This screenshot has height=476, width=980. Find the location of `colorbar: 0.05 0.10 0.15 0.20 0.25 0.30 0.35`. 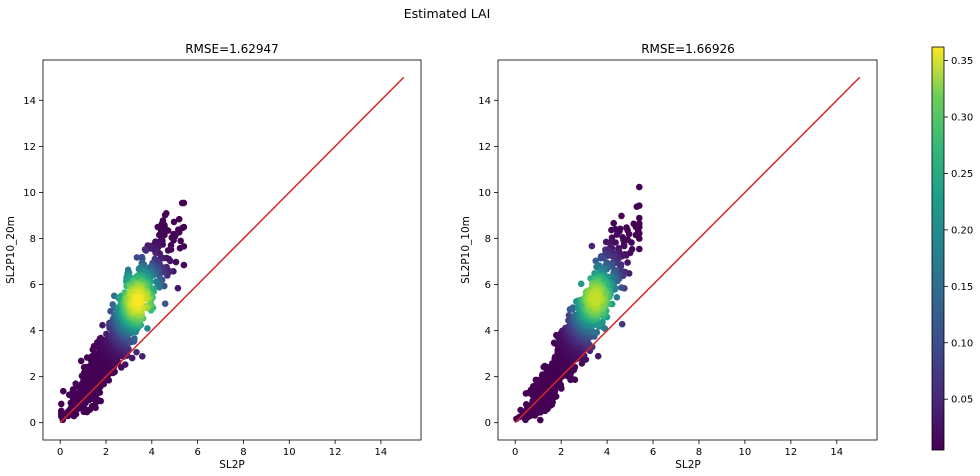

colorbar: 0.05 0.10 0.15 0.20 0.25 0.30 0.35 is located at coordinates (952, 248).